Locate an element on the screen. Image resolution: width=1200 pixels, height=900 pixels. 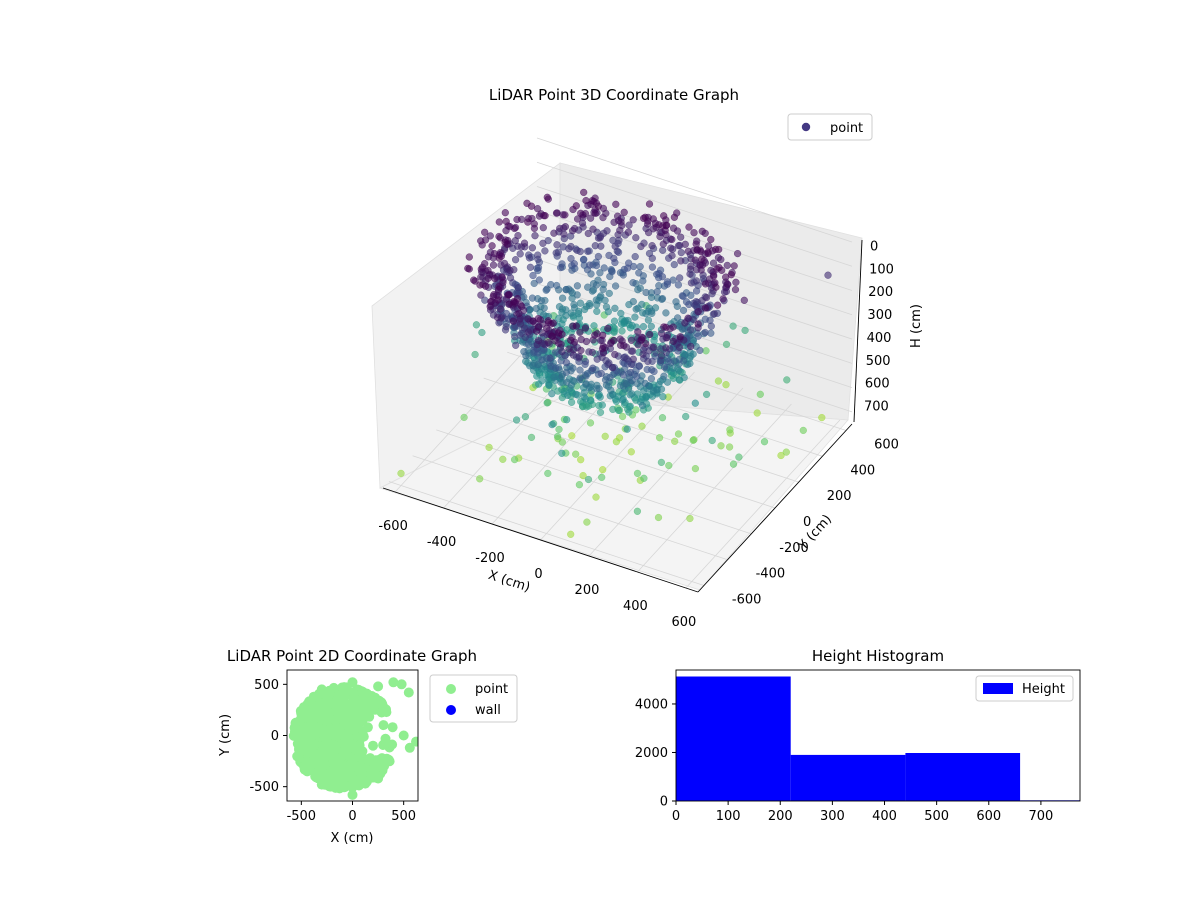
grid-line-y is located at coordinates (570, 508).